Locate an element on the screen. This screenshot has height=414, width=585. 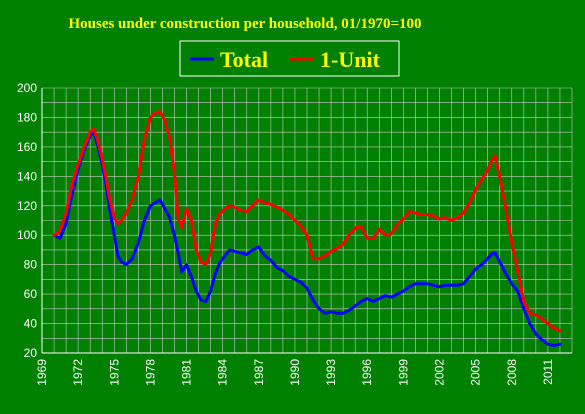
y-tick-label: 160 is located at coordinates (27, 147).